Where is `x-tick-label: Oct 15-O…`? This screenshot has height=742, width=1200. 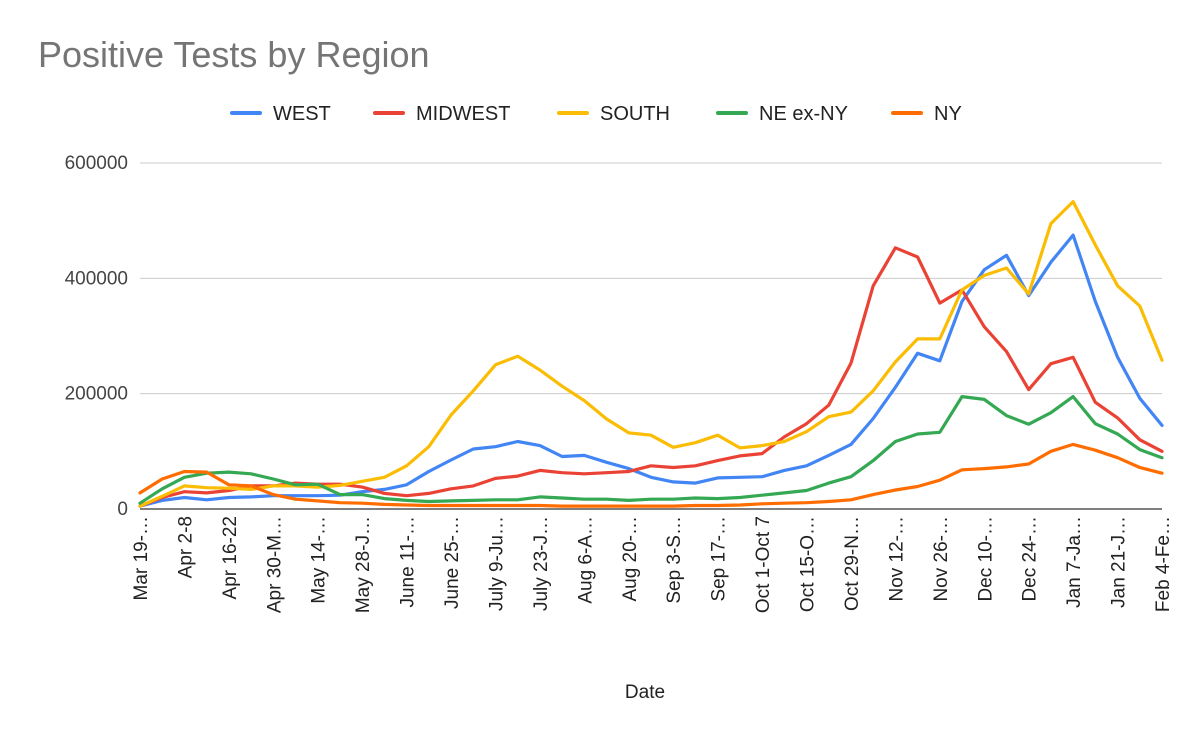 x-tick-label: Oct 15-O… is located at coordinates (808, 564).